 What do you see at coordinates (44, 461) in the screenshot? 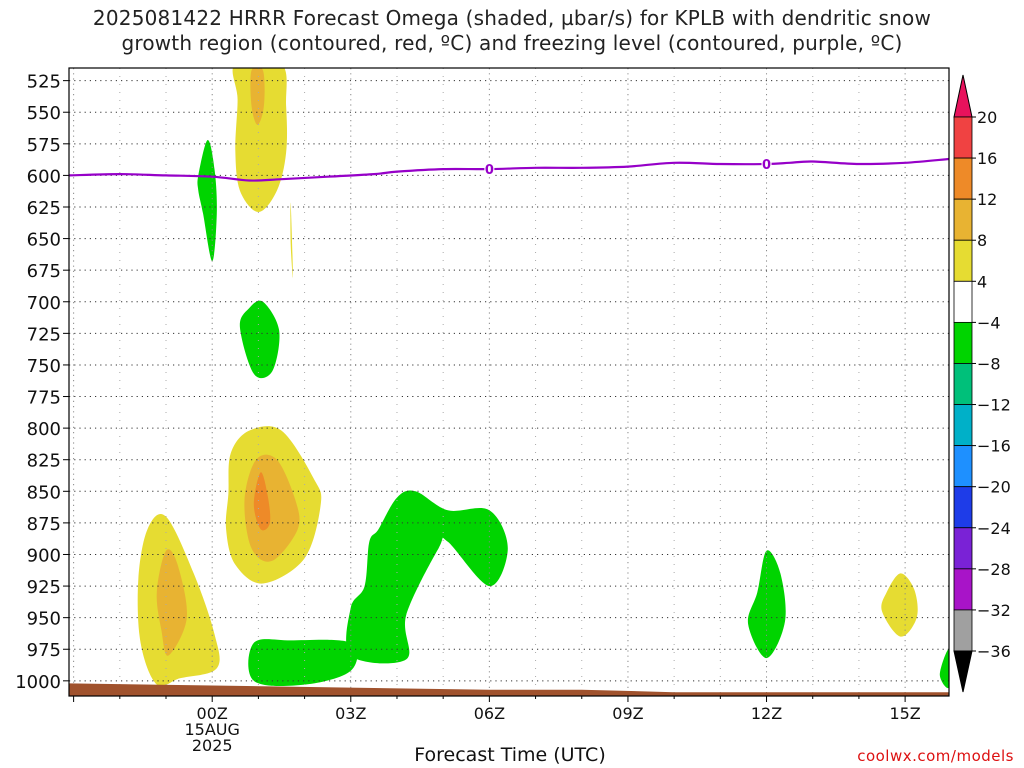
I see `y-tick-label-825: 825` at bounding box center [44, 461].